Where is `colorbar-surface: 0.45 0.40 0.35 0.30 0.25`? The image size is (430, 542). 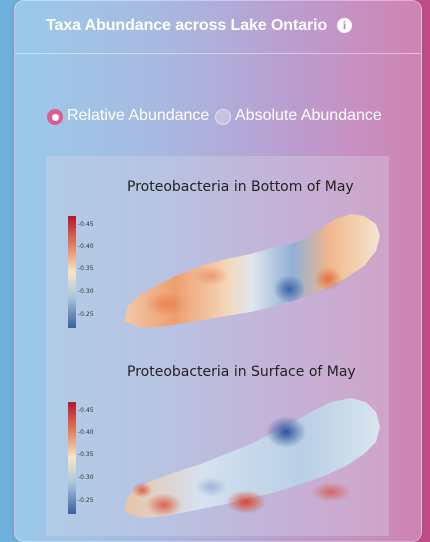 colorbar-surface: 0.45 0.40 0.35 0.30 0.25 is located at coordinates (81, 458).